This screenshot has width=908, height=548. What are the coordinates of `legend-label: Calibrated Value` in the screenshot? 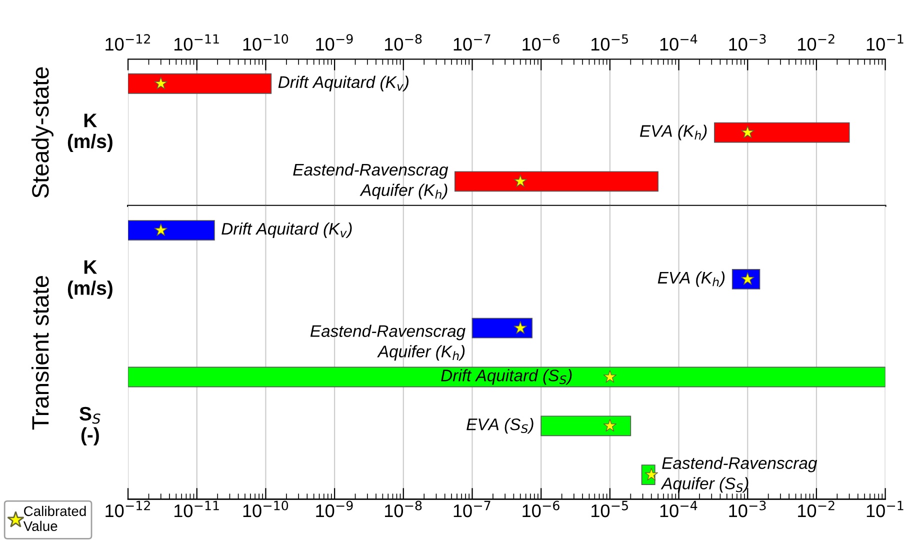 It's located at (54, 519).